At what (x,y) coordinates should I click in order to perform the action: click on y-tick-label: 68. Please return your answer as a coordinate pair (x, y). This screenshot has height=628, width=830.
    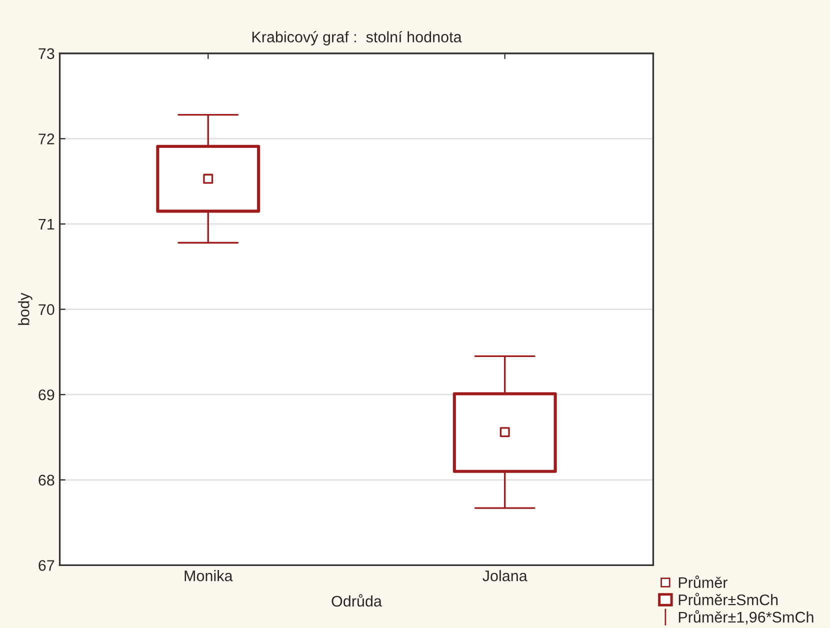
    Looking at the image, I should click on (46, 480).